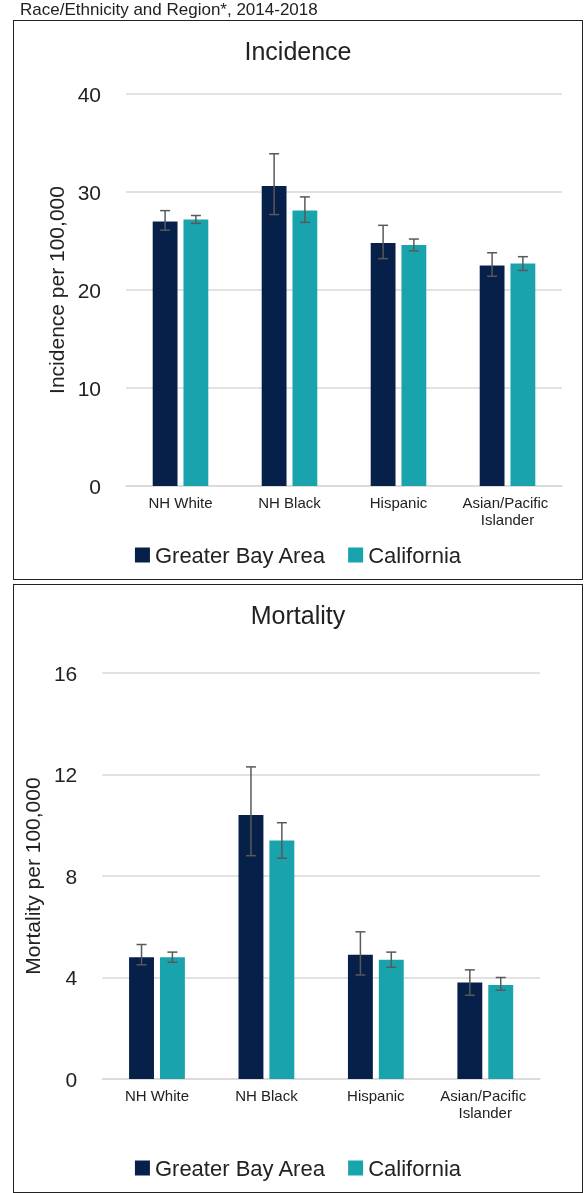 This screenshot has height=1193, width=586. Describe the element at coordinates (71, 876) in the screenshot. I see `y-tick-label: 8` at that location.